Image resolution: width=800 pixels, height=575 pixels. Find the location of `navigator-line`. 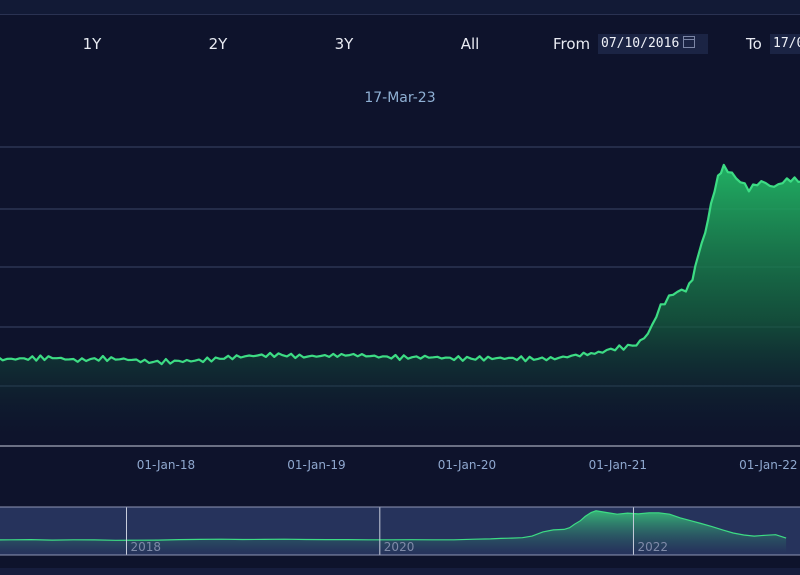

navigator-line is located at coordinates (393, 525).